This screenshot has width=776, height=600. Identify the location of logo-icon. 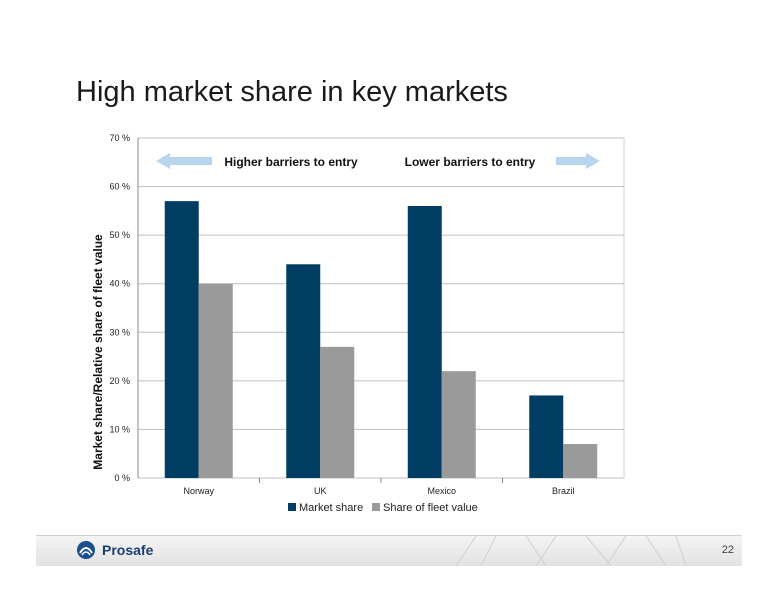
(86, 550).